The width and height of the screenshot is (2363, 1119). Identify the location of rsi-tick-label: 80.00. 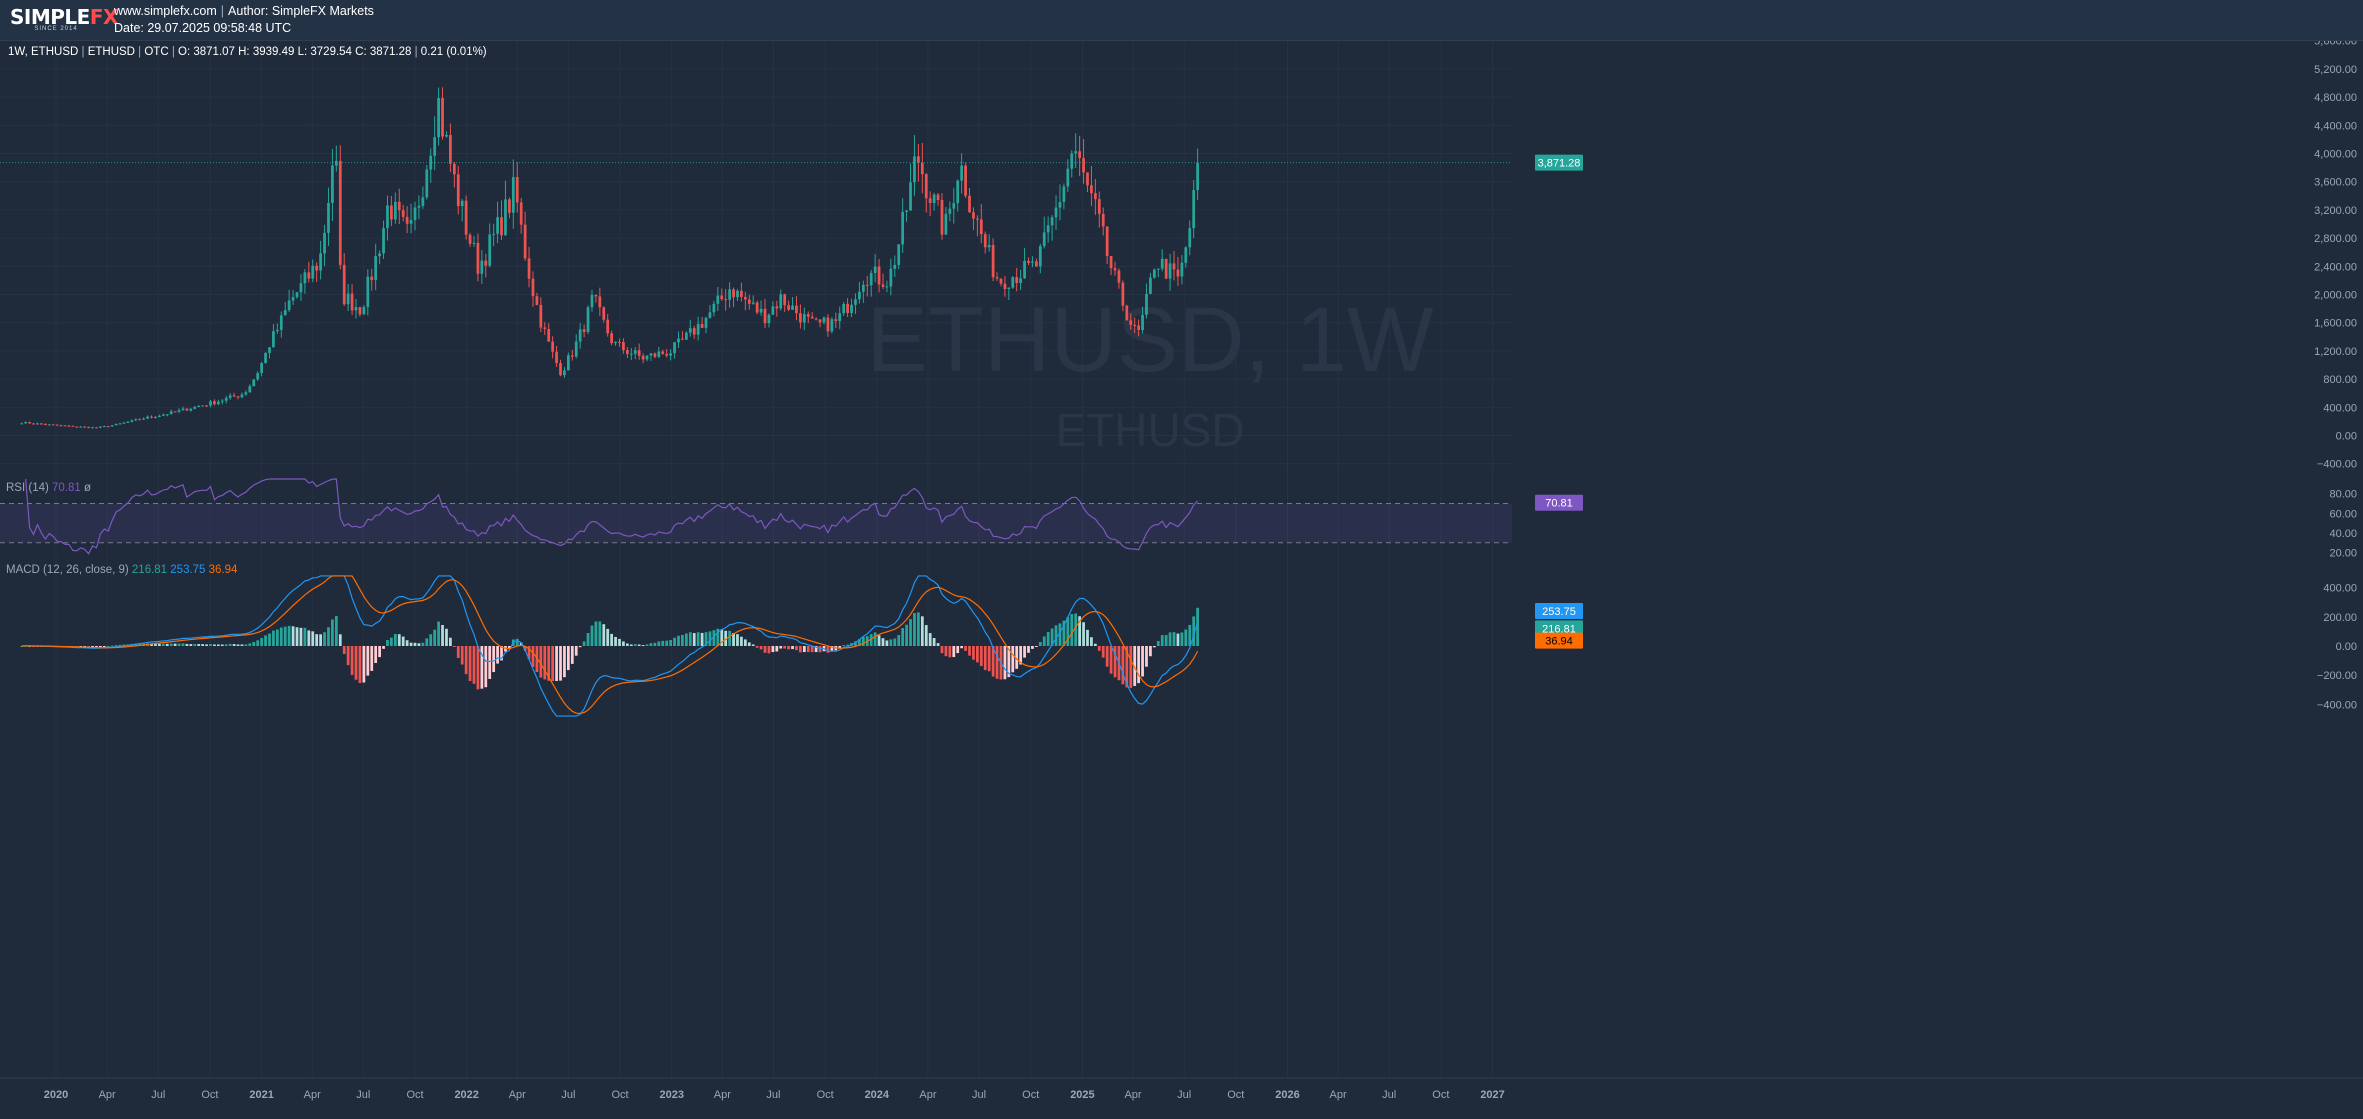
(2343, 495).